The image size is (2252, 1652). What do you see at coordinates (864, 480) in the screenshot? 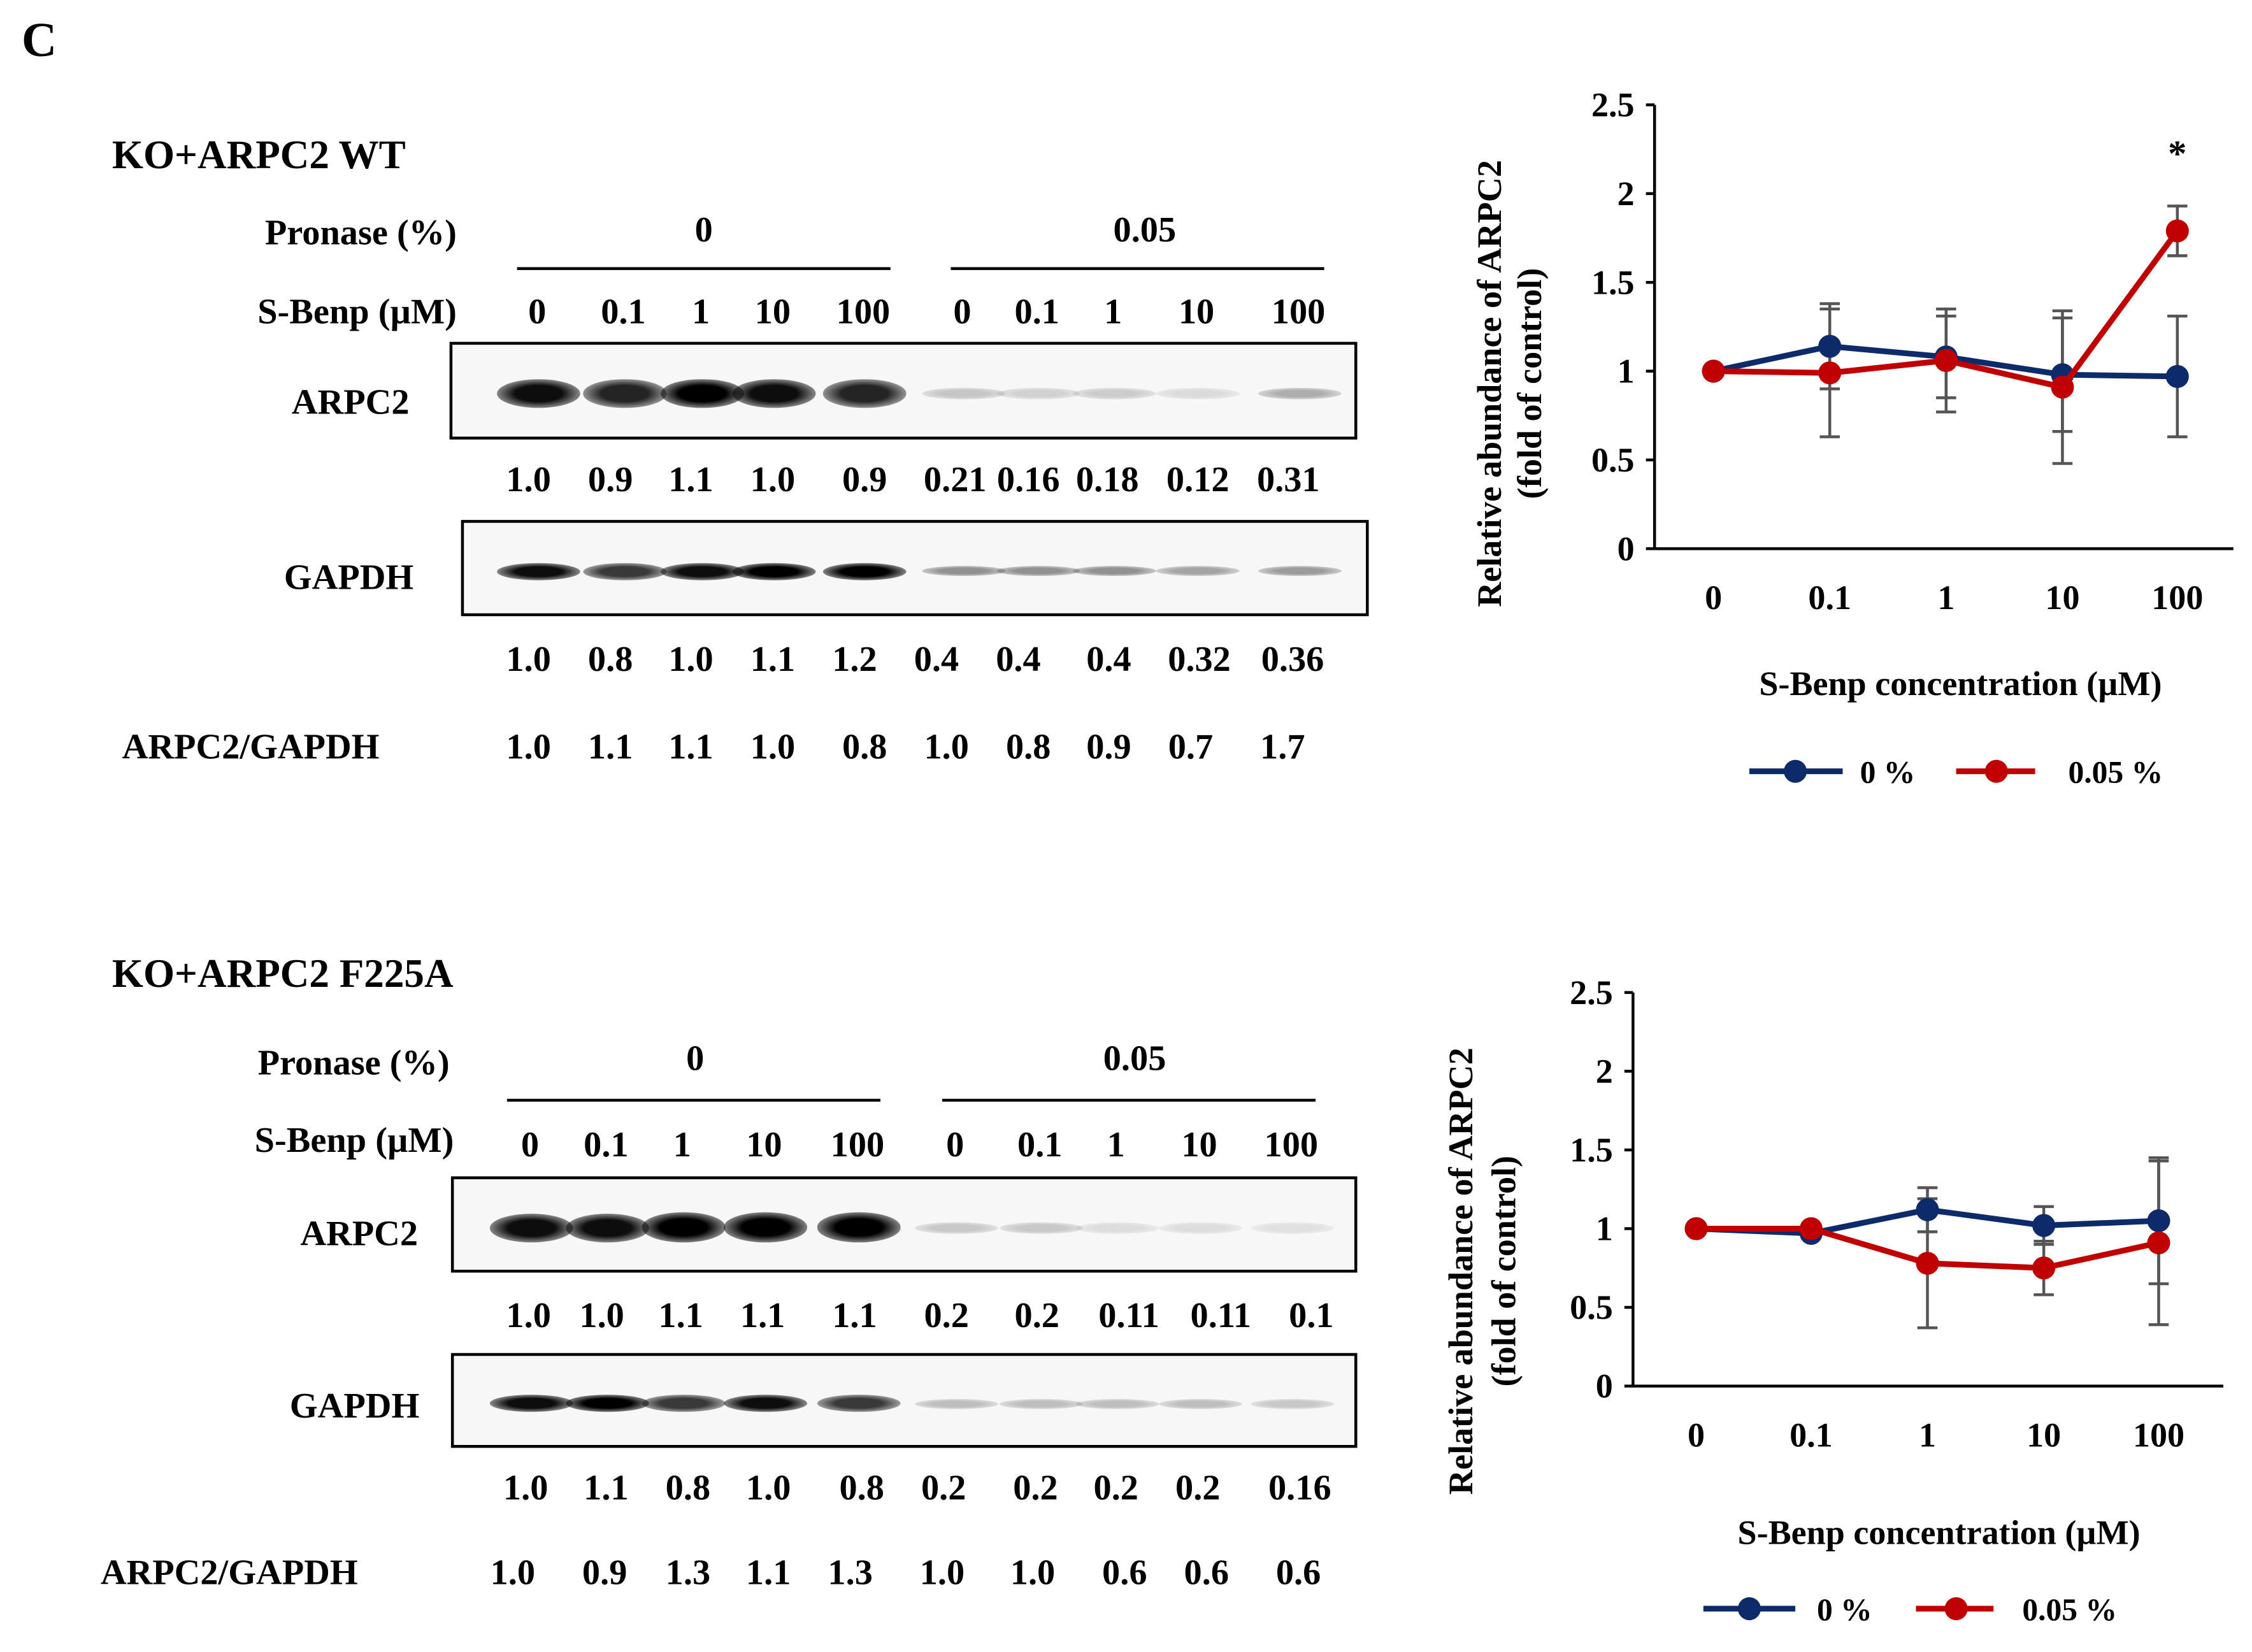
I see `arpc2-quant-value: 0.9` at bounding box center [864, 480].